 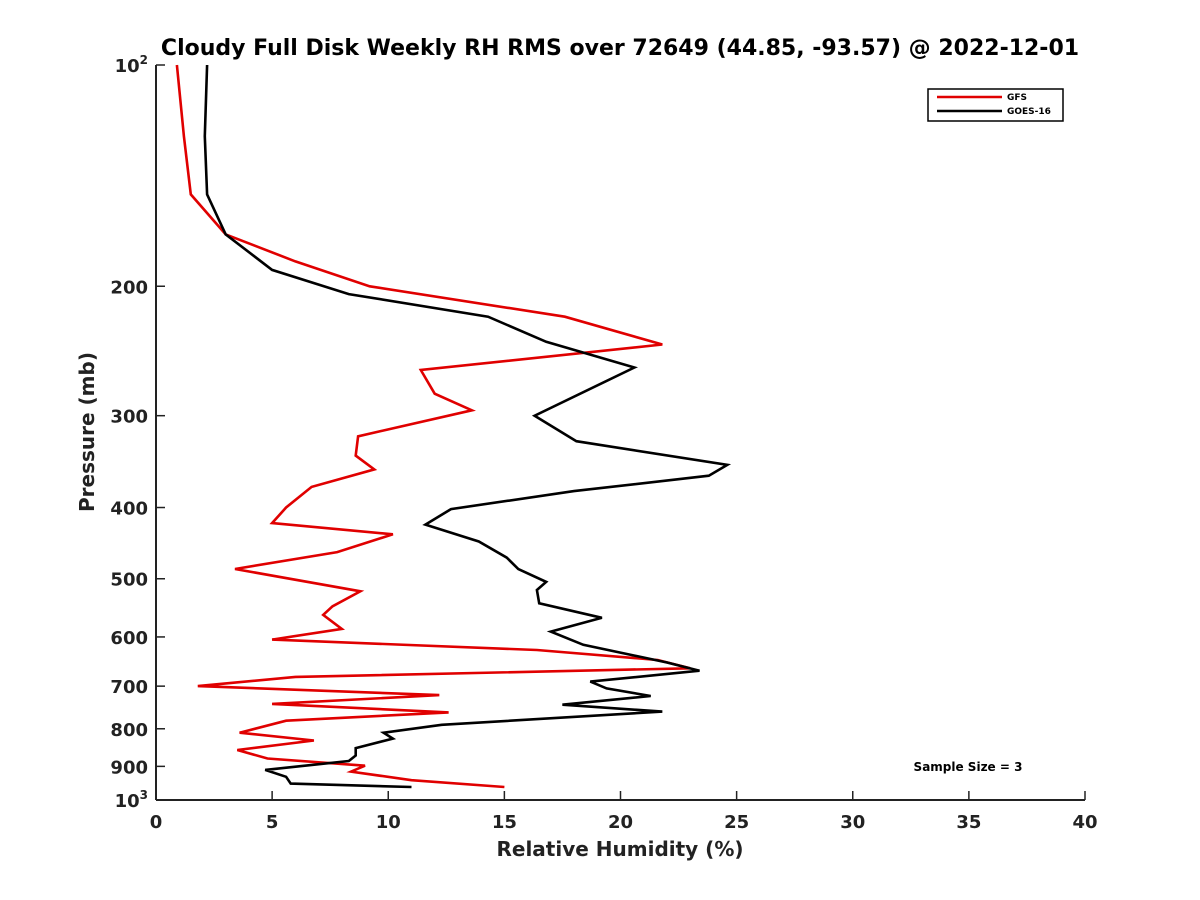 I want to click on y-tick-label: 200, so click(x=129, y=287).